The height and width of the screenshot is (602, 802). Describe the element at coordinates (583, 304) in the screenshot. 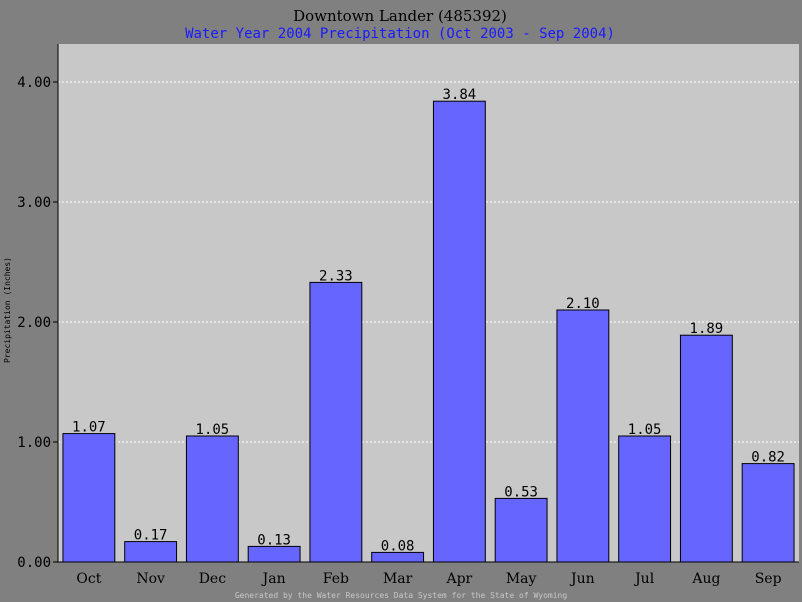

I see `value-label: 2.10` at that location.